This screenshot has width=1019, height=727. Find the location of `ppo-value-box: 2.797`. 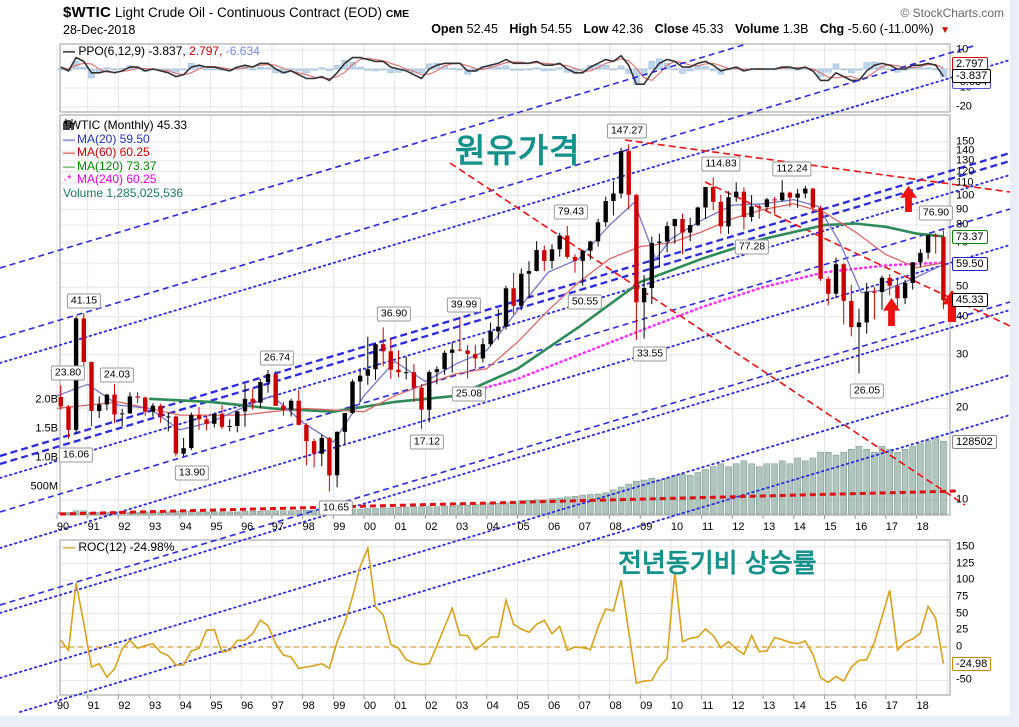

ppo-value-box: 2.797 is located at coordinates (970, 63).